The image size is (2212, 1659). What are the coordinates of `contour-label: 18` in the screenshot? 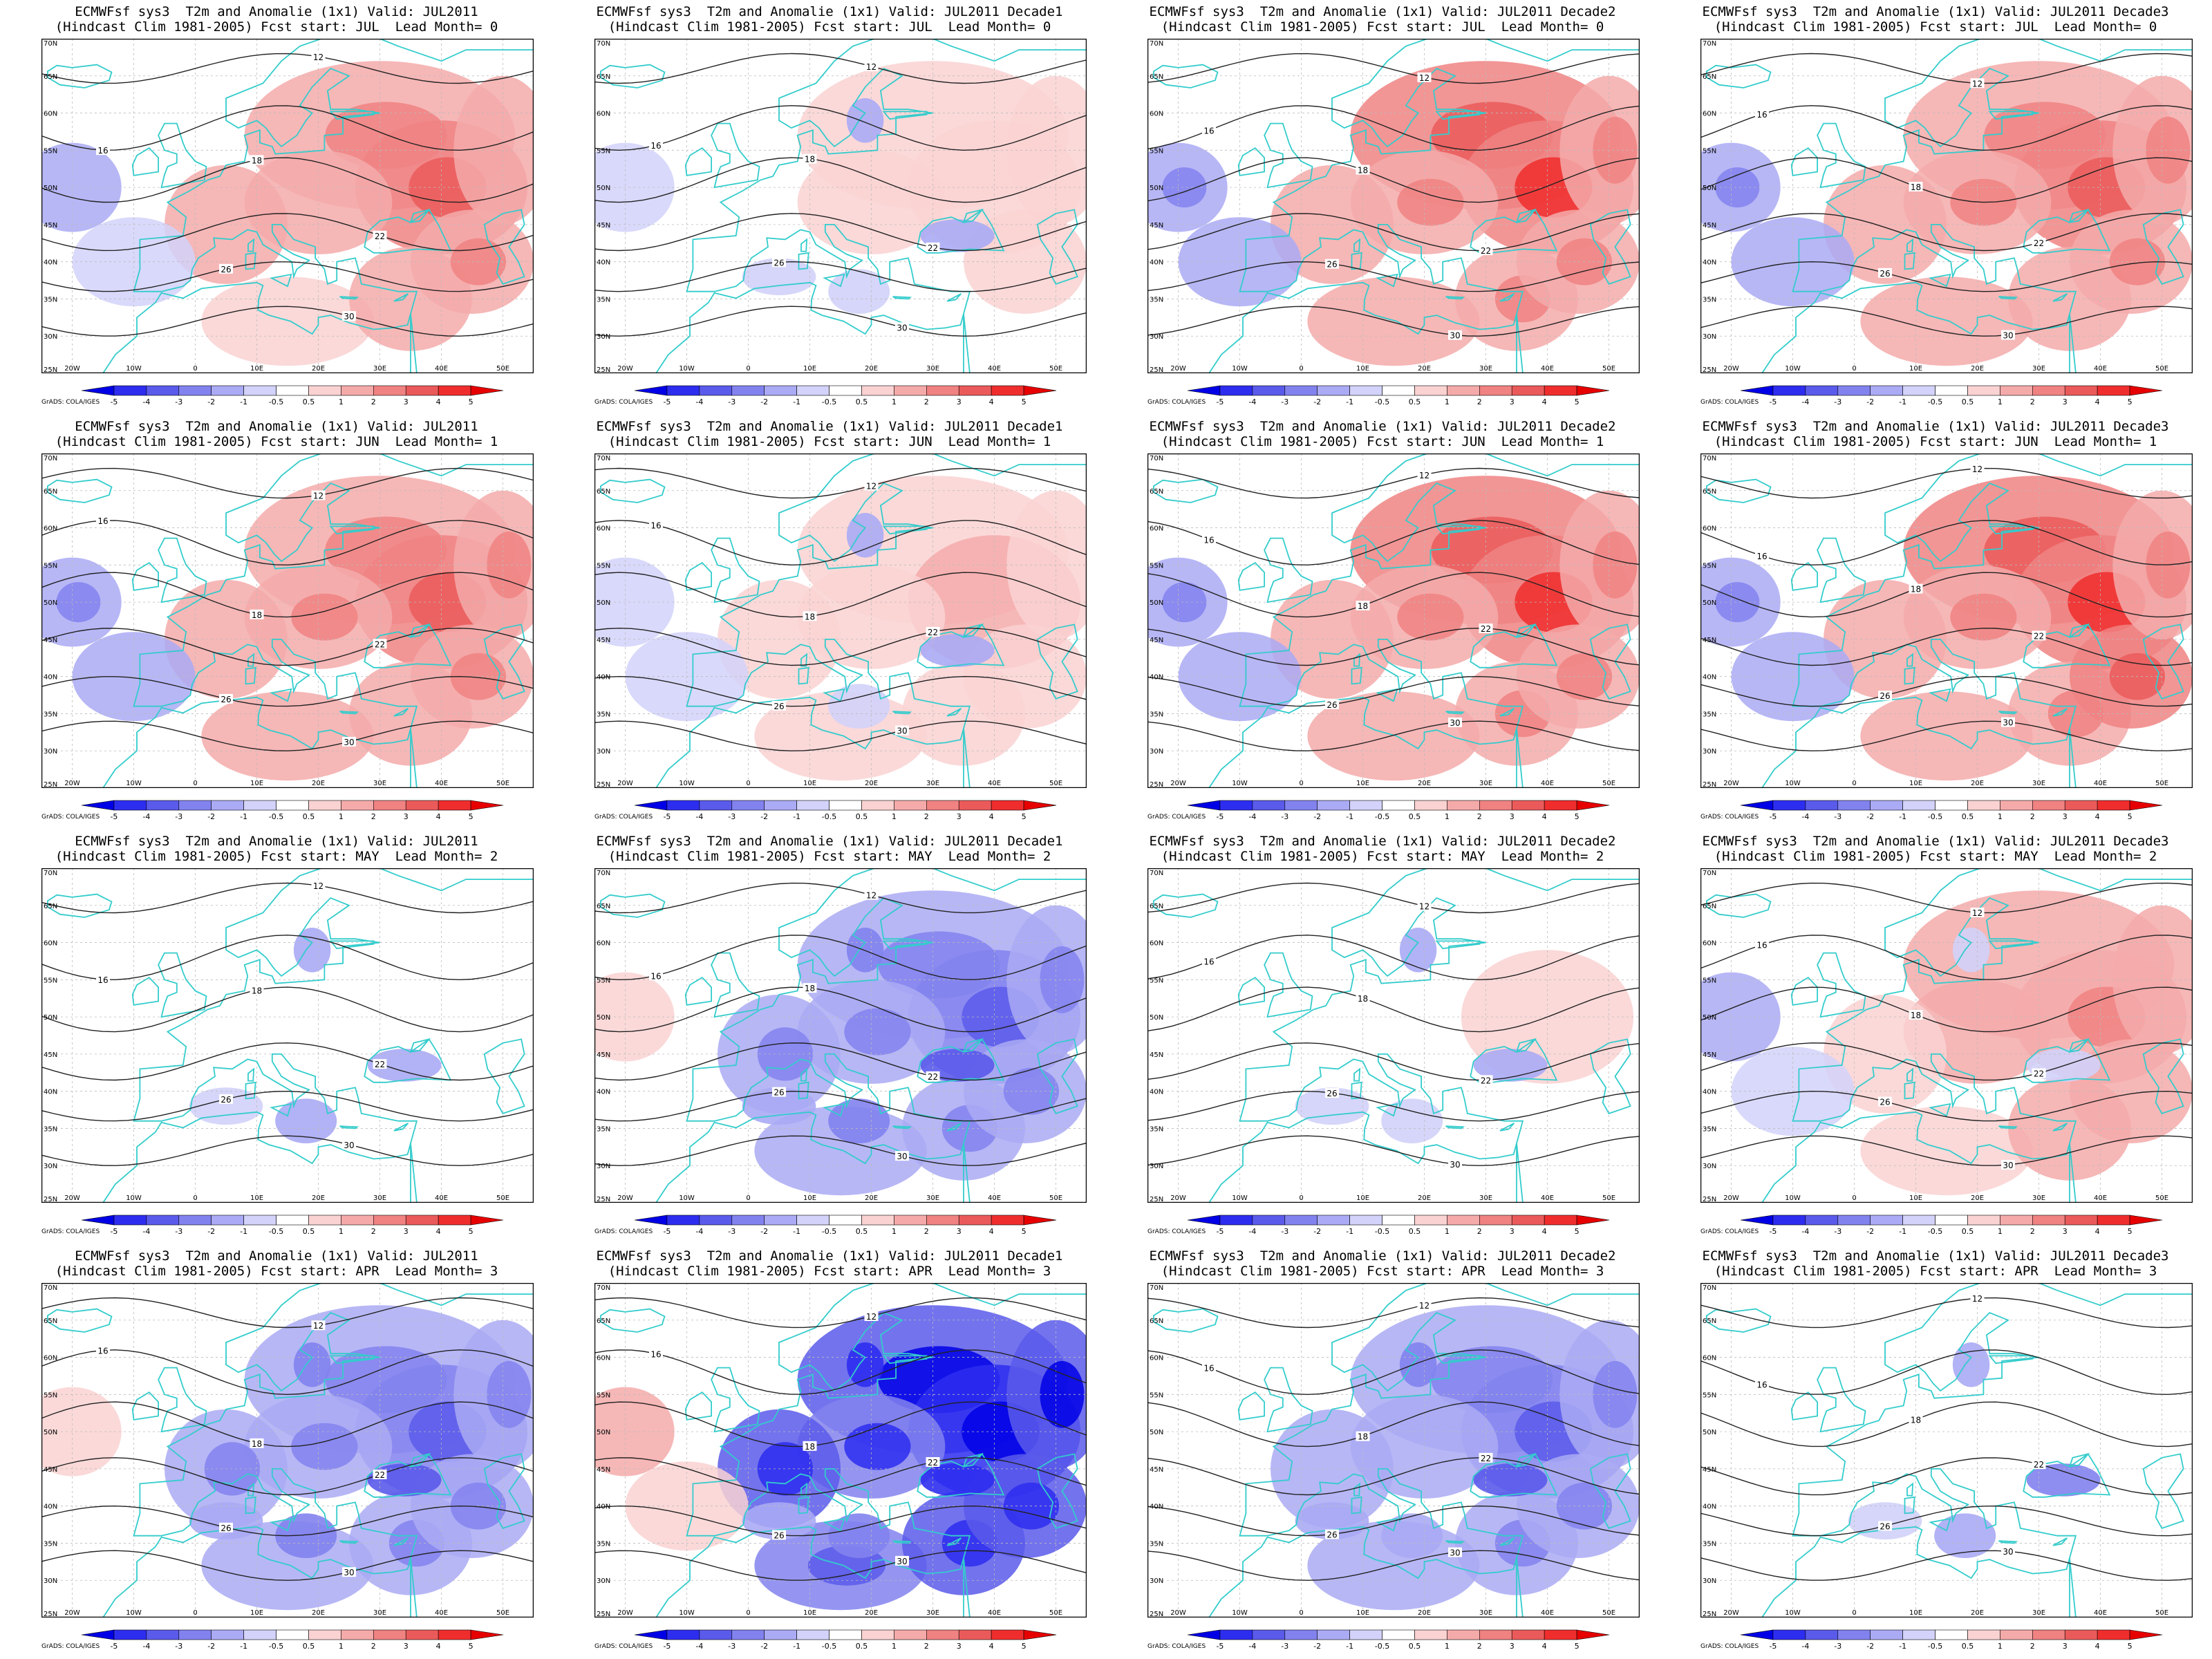 It's located at (257, 160).